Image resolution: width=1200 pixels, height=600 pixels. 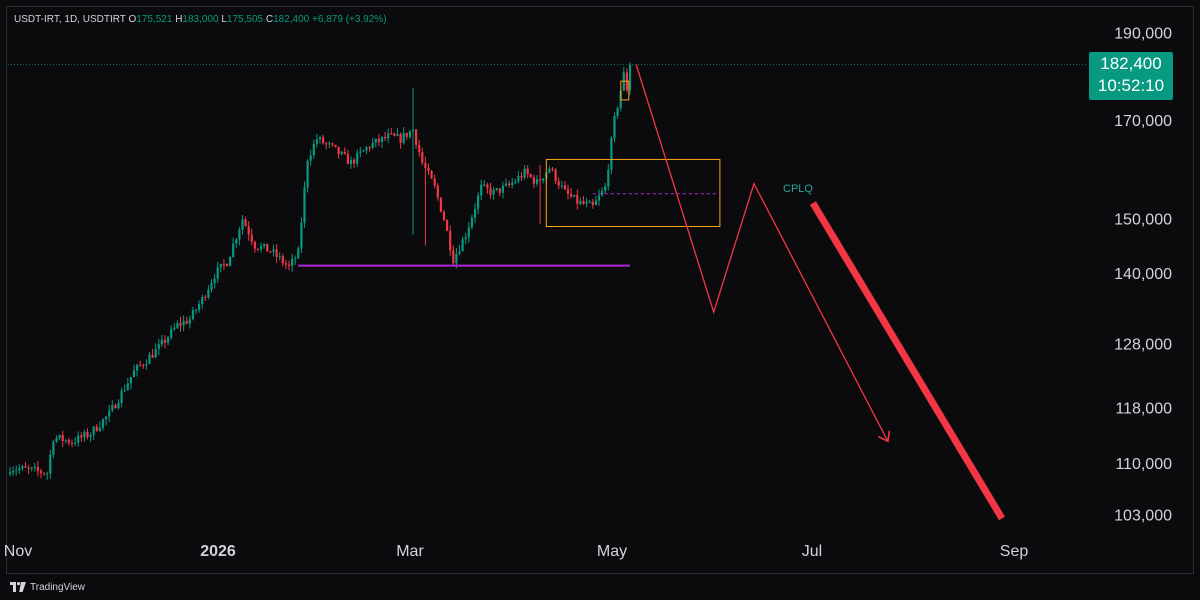 I want to click on close-label: C, so click(x=269, y=19).